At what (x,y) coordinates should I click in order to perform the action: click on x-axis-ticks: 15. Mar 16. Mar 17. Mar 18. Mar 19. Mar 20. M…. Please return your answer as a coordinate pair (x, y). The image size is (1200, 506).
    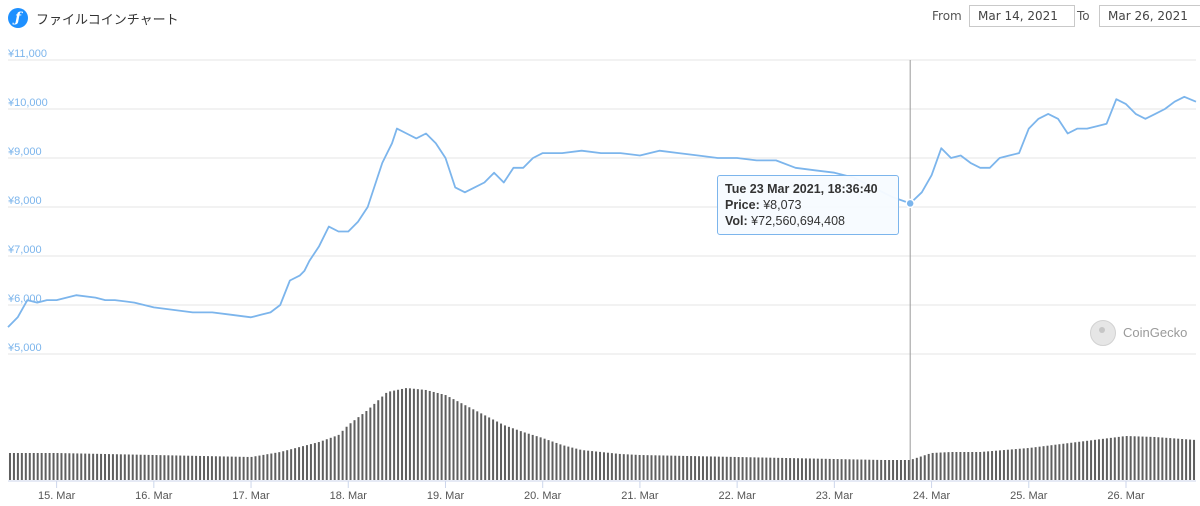
    Looking at the image, I should click on (591, 491).